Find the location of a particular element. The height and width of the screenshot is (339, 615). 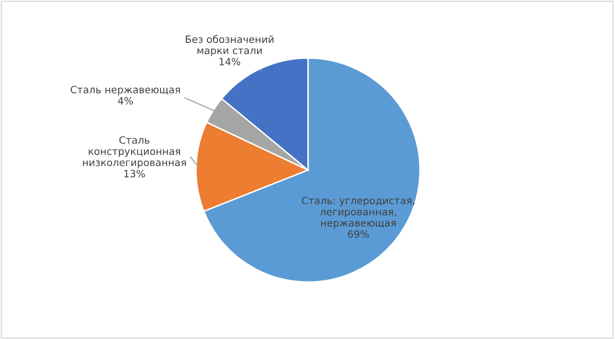

data-label: 4% is located at coordinates (125, 101).